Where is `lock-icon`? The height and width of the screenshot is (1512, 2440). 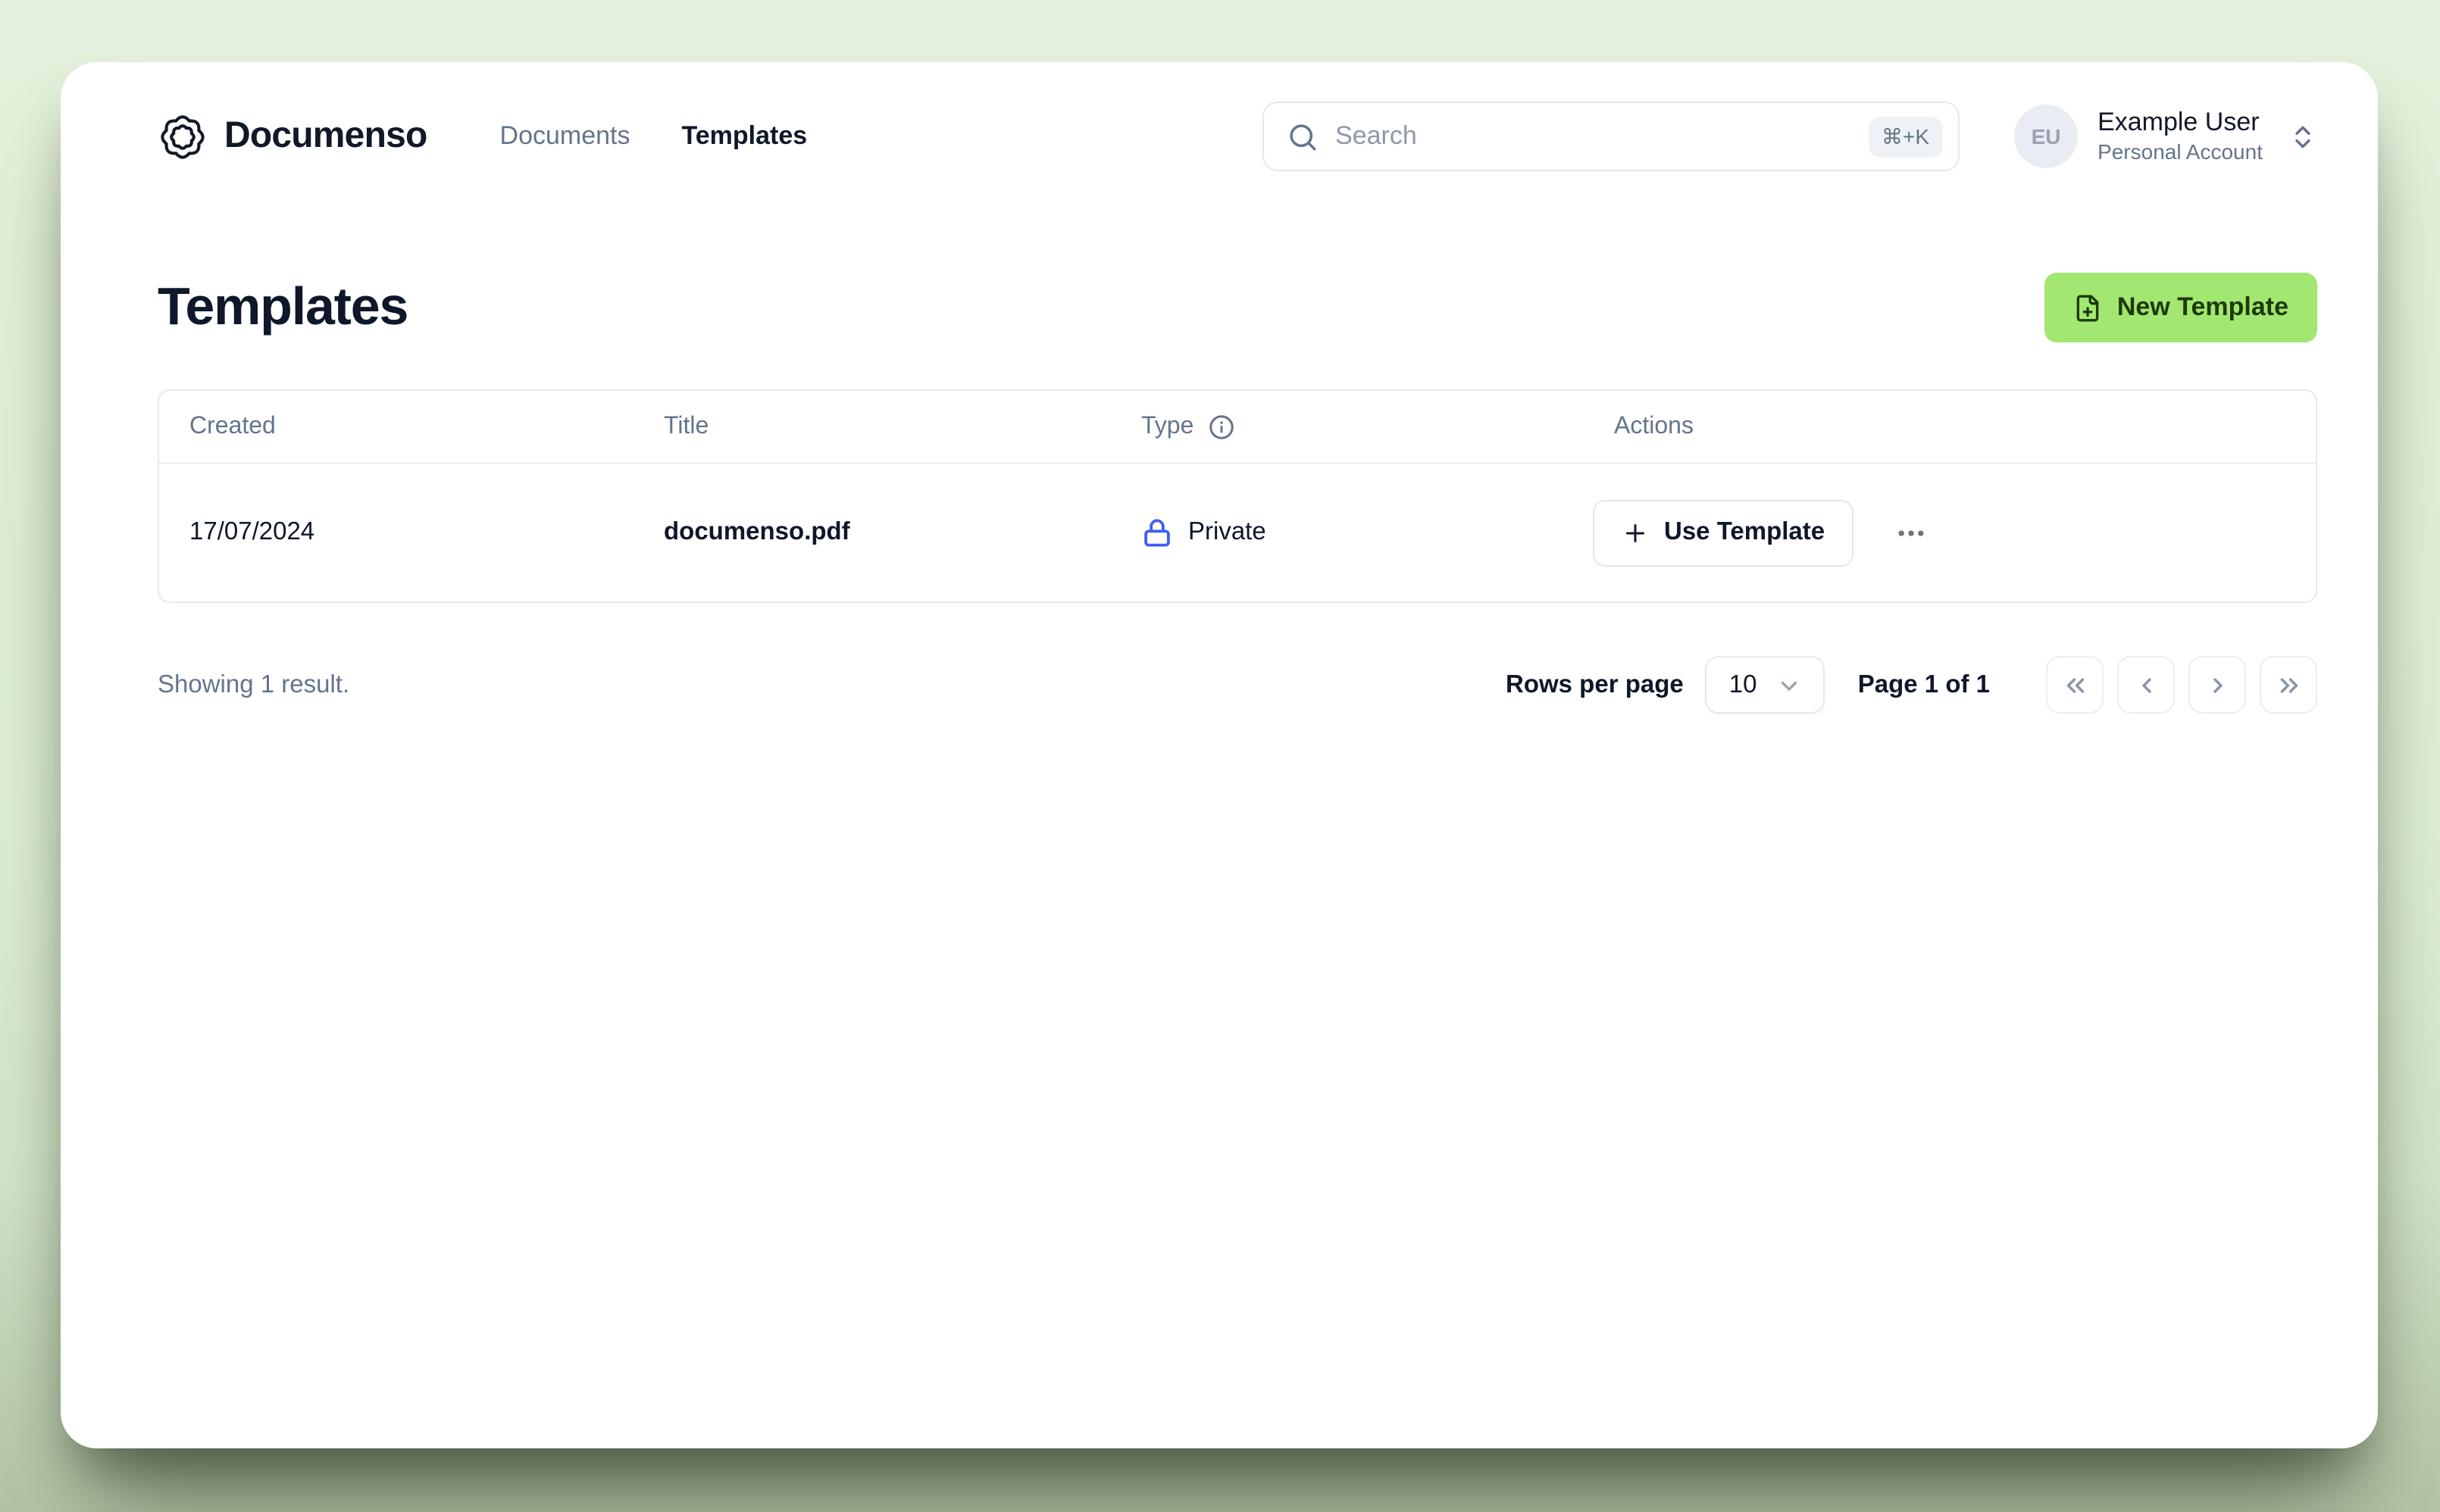 lock-icon is located at coordinates (1157, 532).